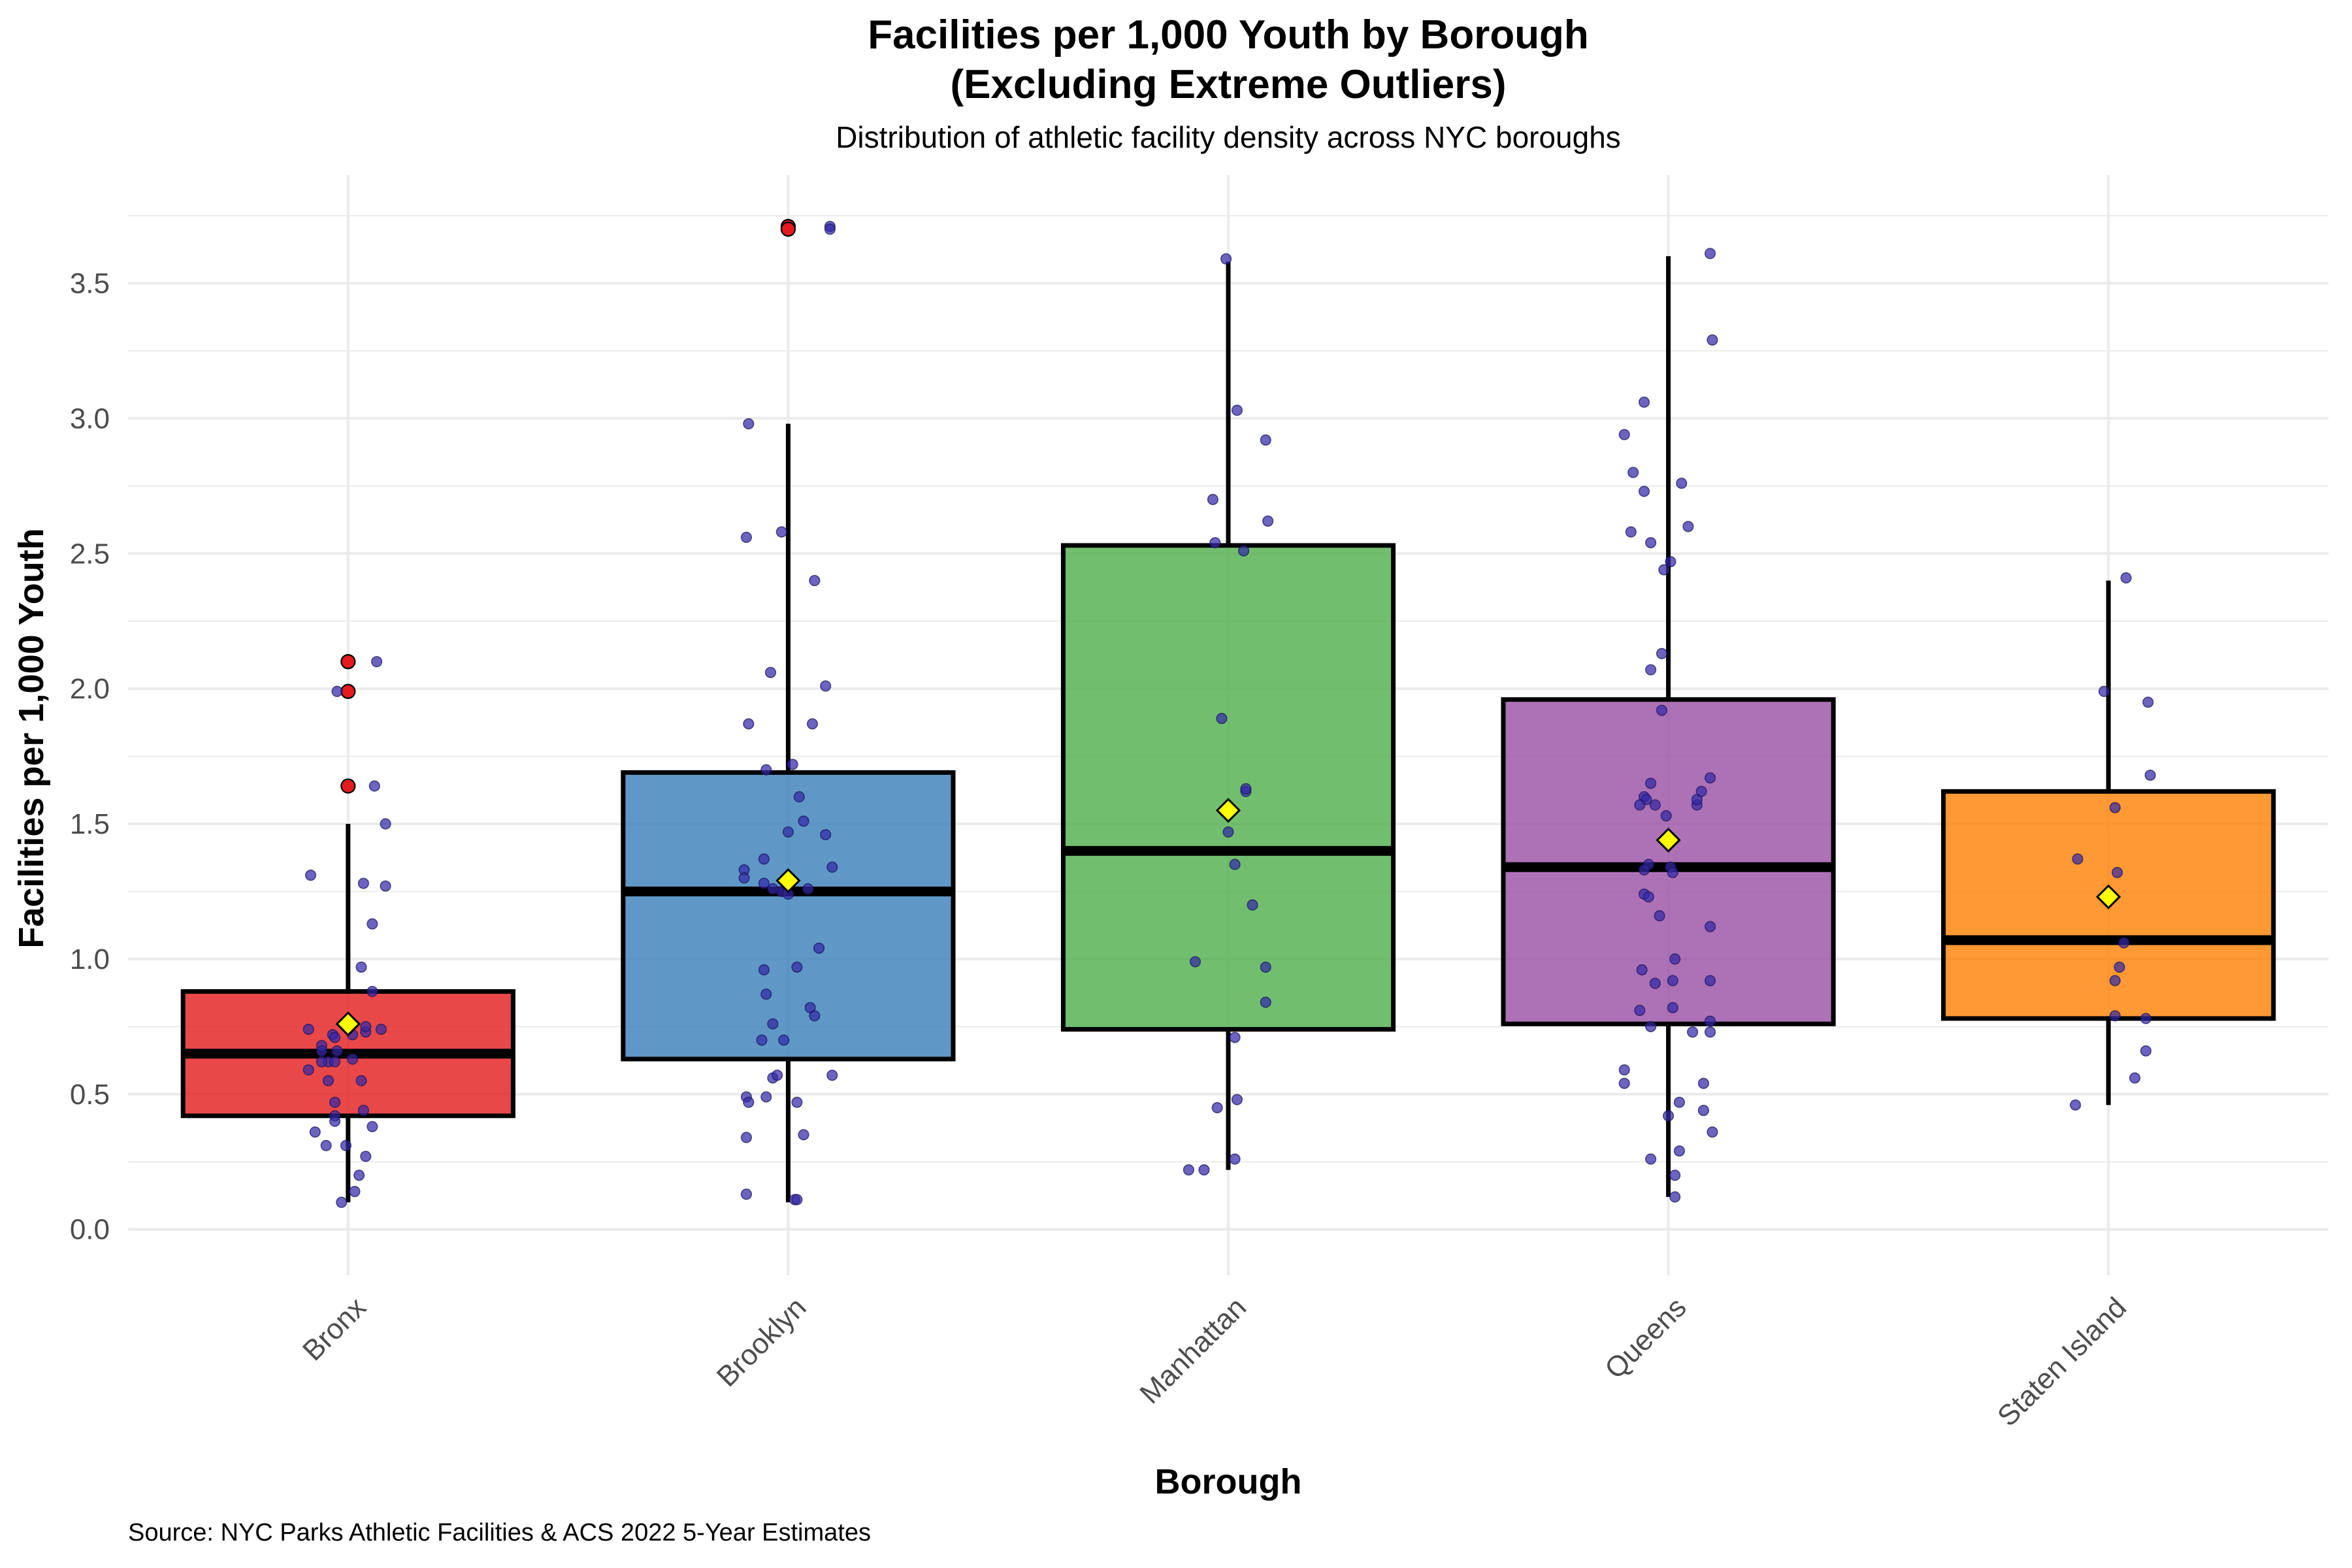 Image resolution: width=2352 pixels, height=1568 pixels. I want to click on x-tick-label: Staten Island, so click(2061, 1361).